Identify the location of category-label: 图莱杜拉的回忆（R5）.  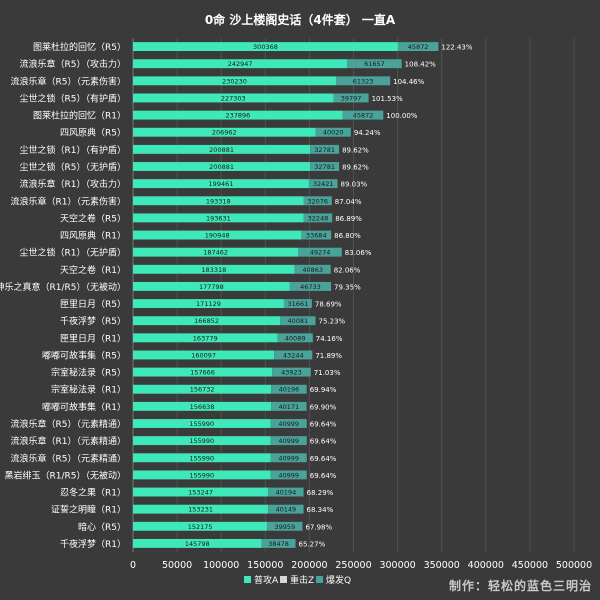
(79, 47).